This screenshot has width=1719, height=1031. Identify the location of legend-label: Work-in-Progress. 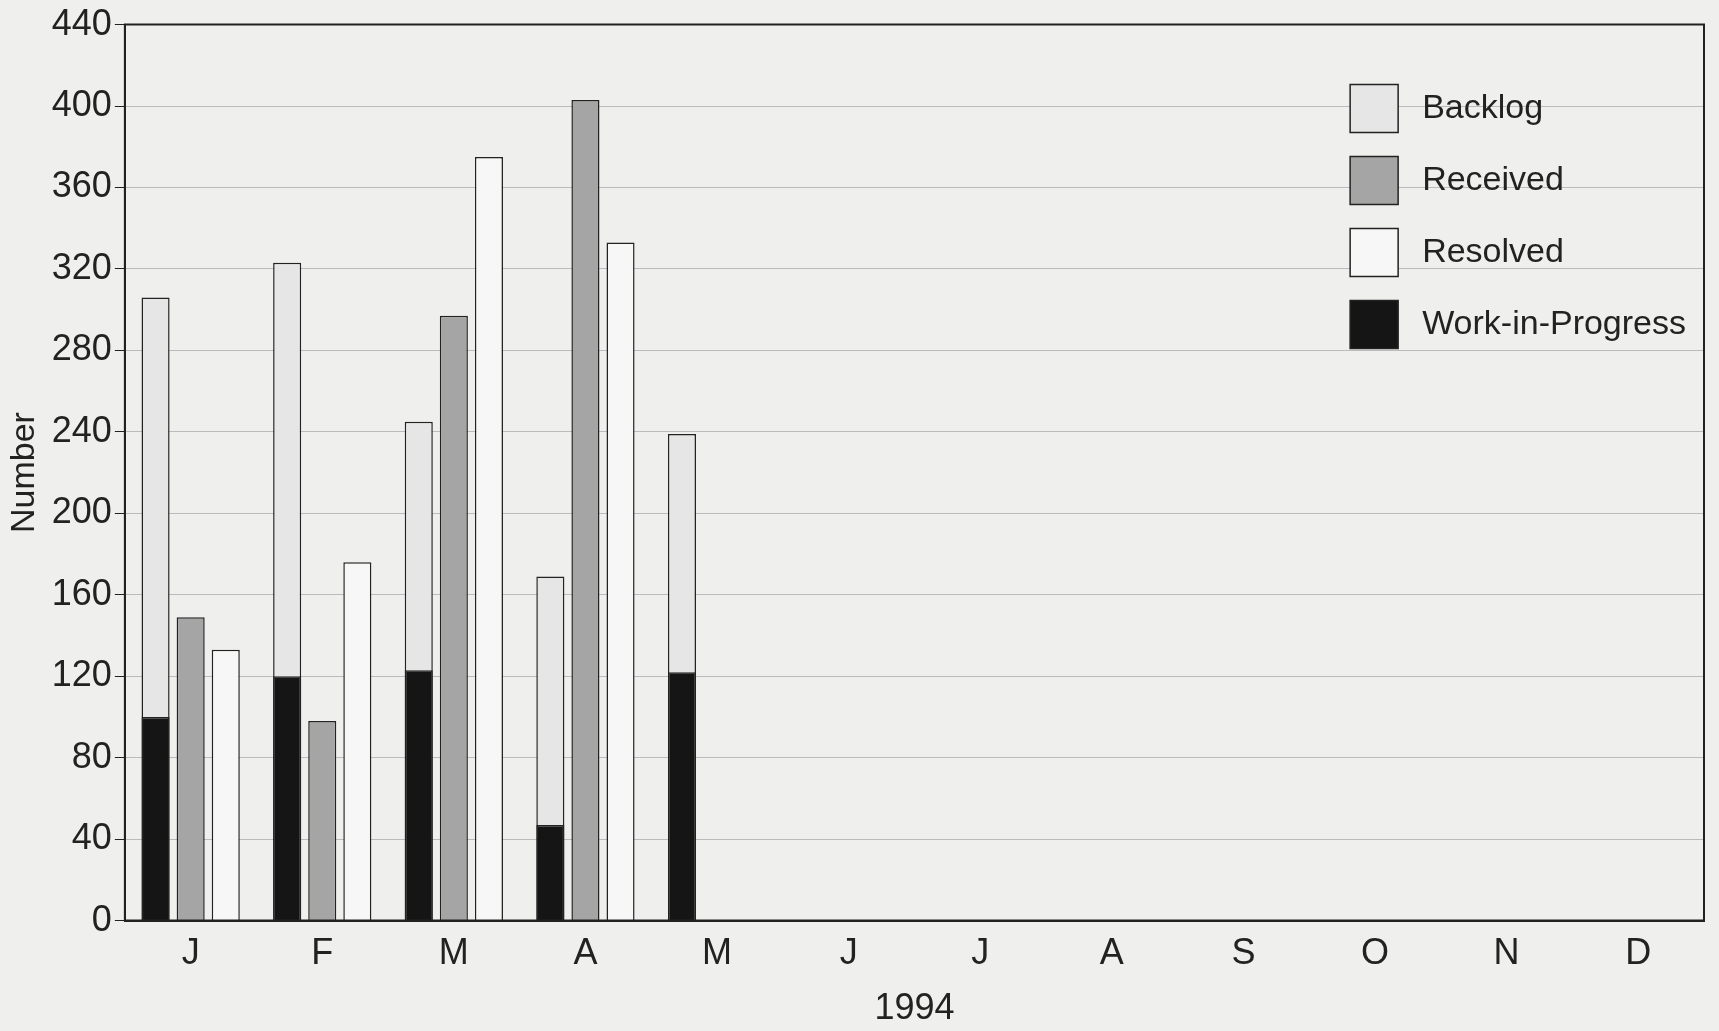
(1554, 321).